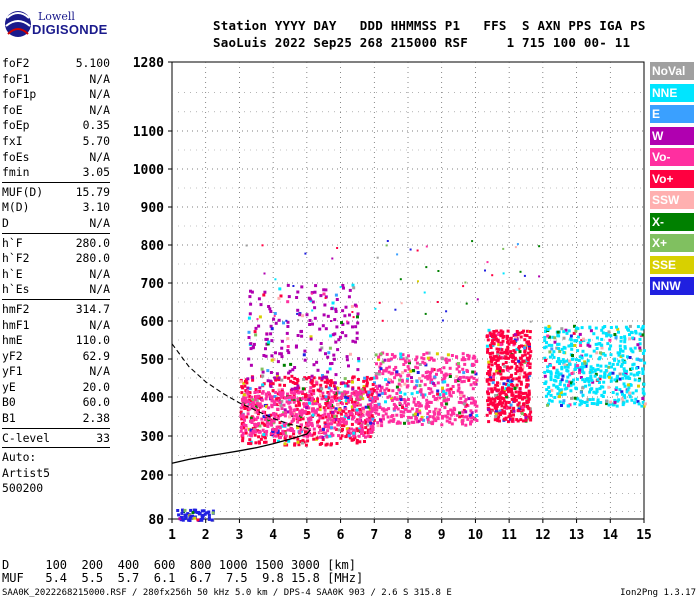 The height and width of the screenshot is (600, 700). Describe the element at coordinates (153, 322) in the screenshot. I see `y-tick-label: 600` at that location.